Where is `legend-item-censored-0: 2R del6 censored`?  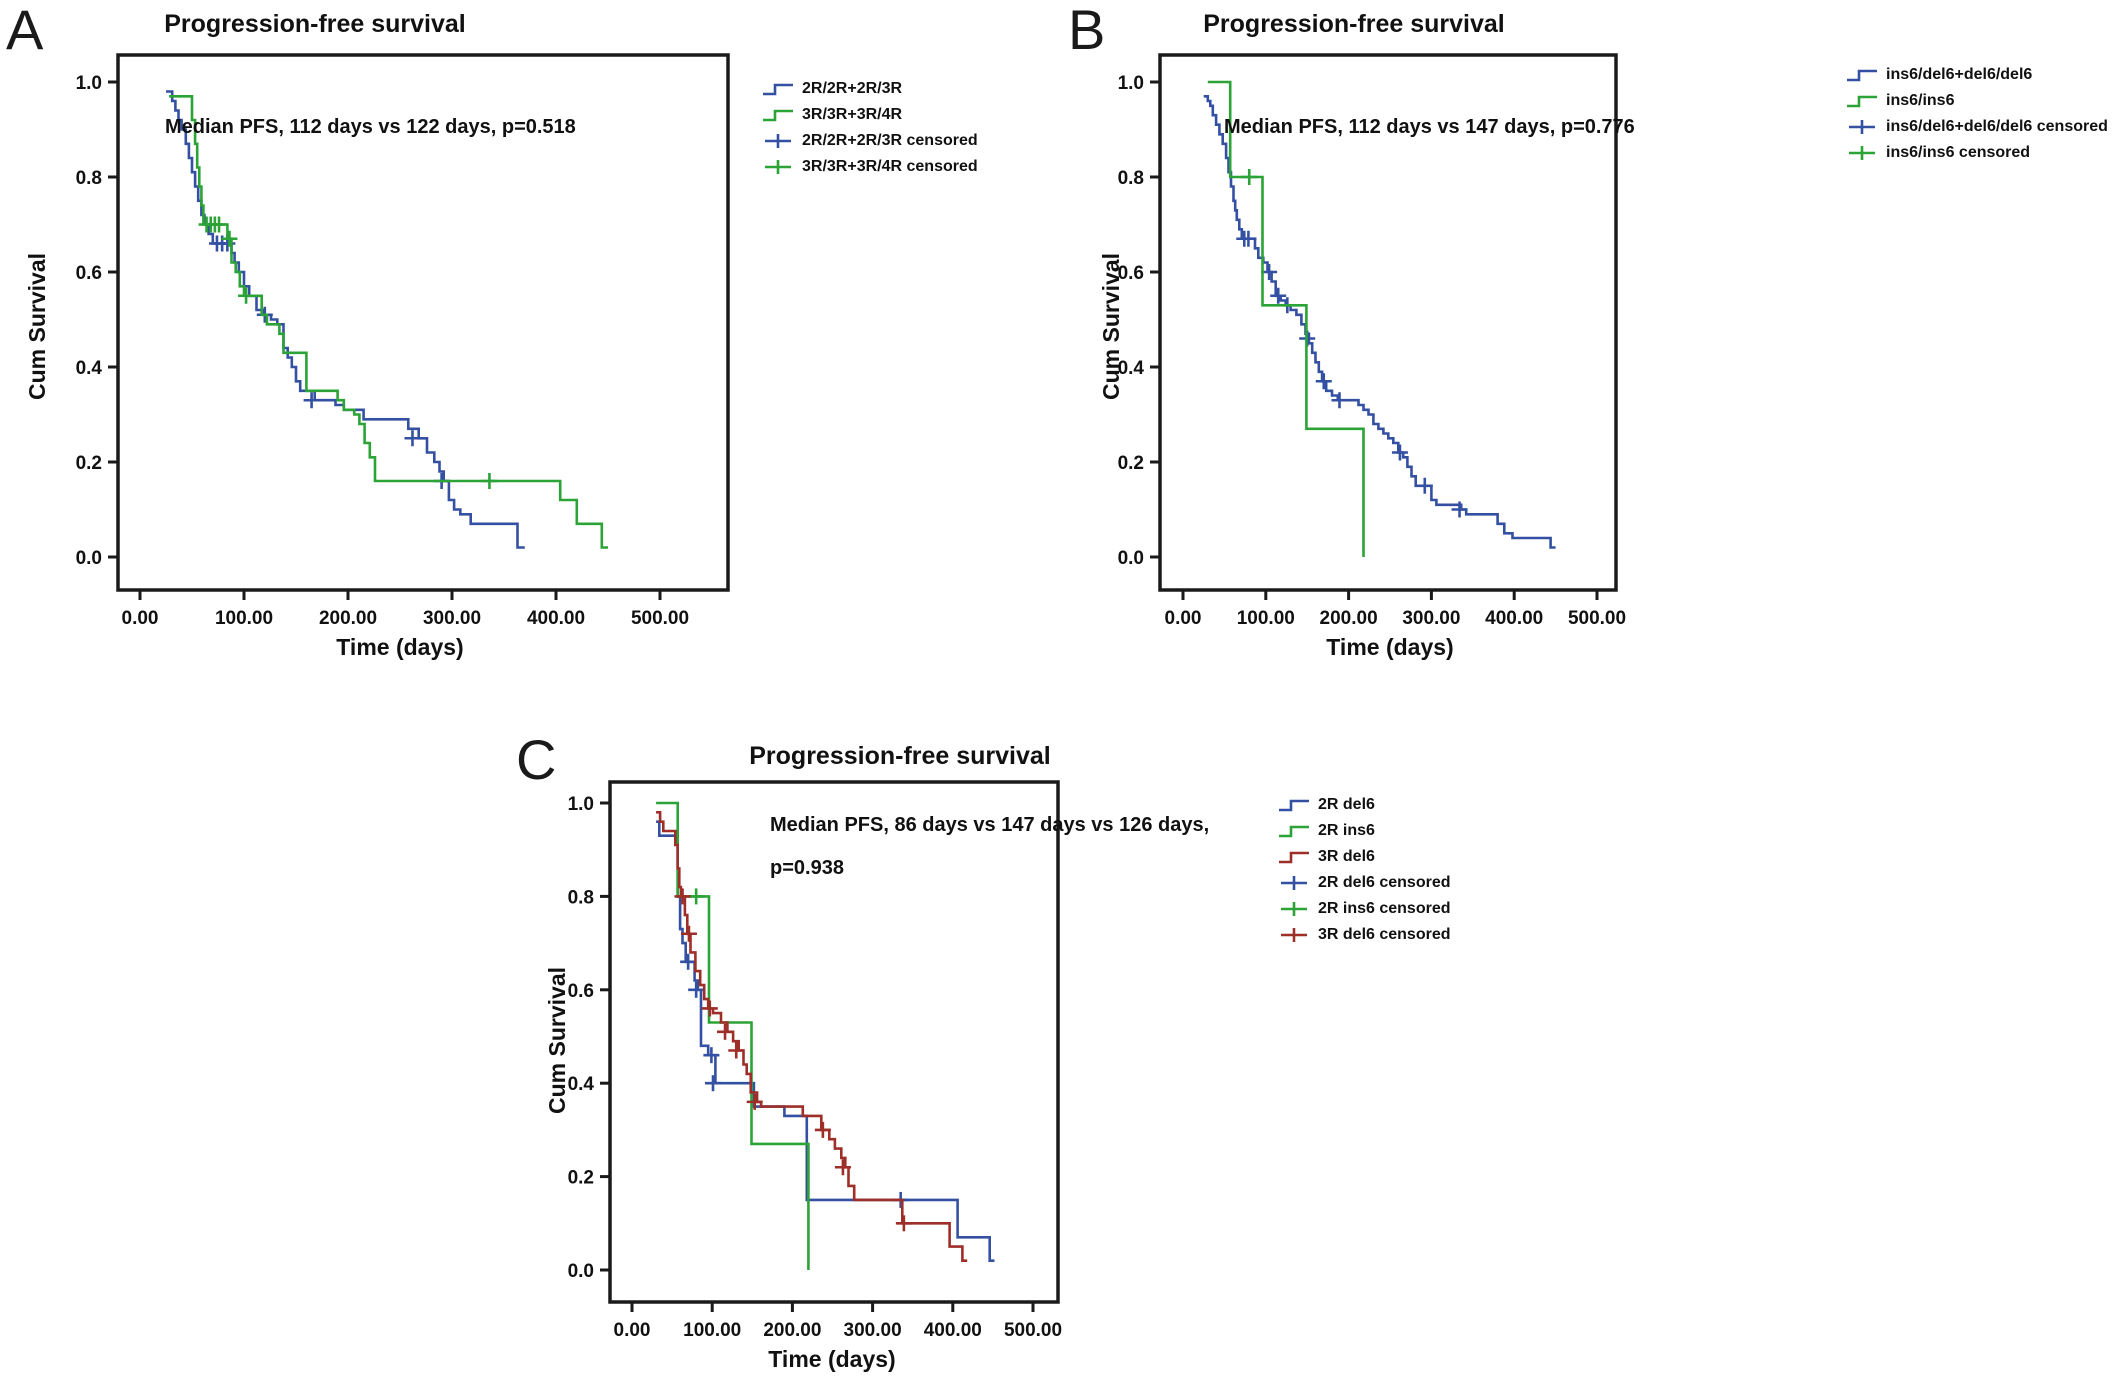 legend-item-censored-0: 2R del6 censored is located at coordinates (1364, 883).